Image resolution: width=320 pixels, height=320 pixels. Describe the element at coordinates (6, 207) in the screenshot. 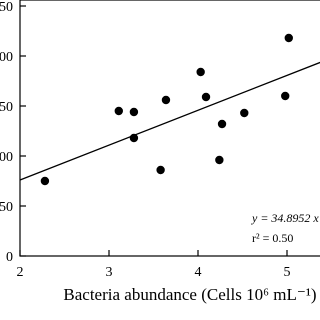

I see `y-tick-label: 50` at that location.